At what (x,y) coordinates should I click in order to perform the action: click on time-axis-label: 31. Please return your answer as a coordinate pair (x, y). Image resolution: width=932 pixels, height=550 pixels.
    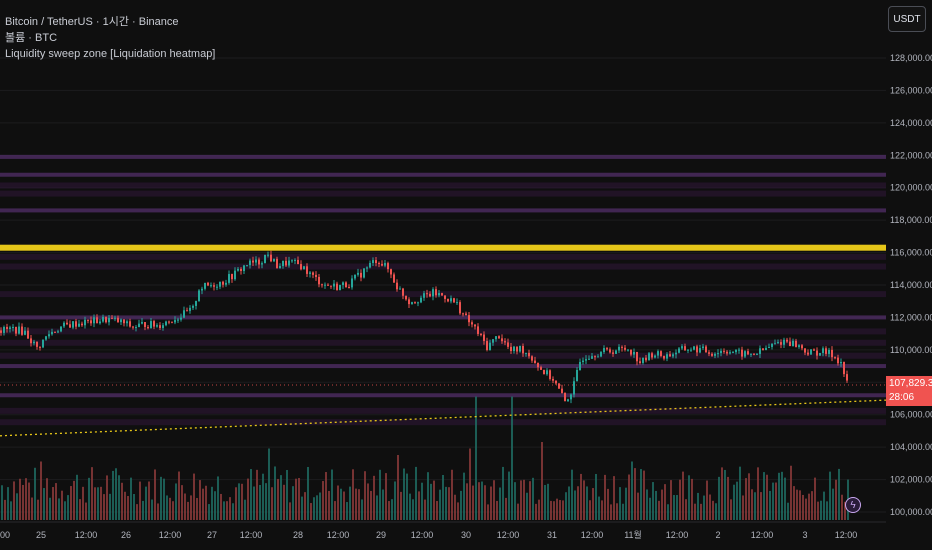
    Looking at the image, I should click on (552, 535).